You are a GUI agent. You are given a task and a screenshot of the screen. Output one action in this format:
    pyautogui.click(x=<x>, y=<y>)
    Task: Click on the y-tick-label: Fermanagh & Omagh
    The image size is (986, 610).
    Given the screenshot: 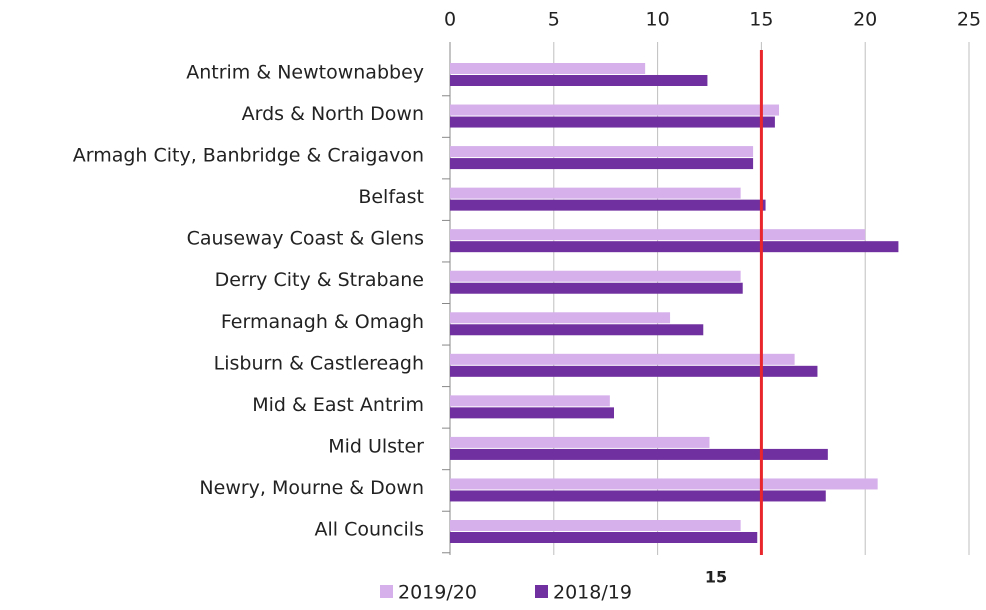 What is the action you would take?
    pyautogui.click(x=322, y=322)
    